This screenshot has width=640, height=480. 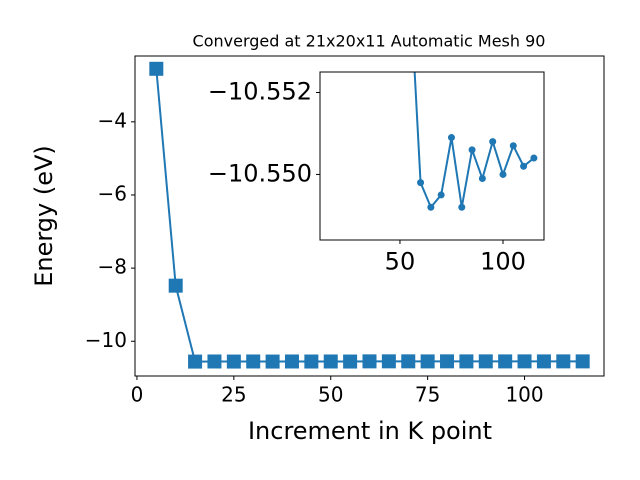 What do you see at coordinates (112, 267) in the screenshot?
I see `y-tick-label: −8` at bounding box center [112, 267].